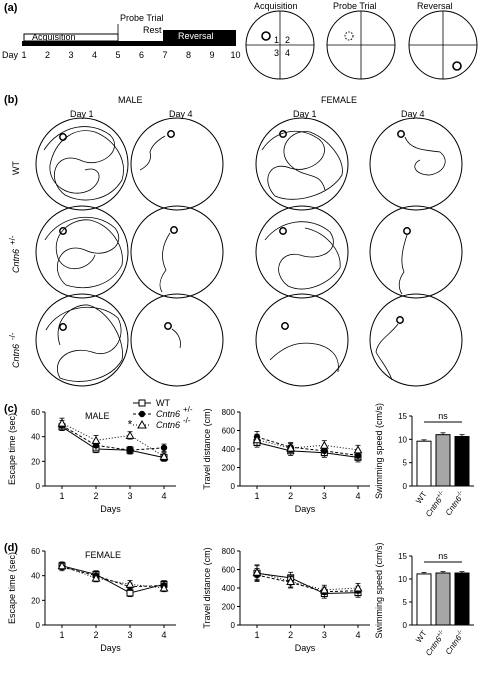  I want to click on legend-circle-marker, so click(142, 414).